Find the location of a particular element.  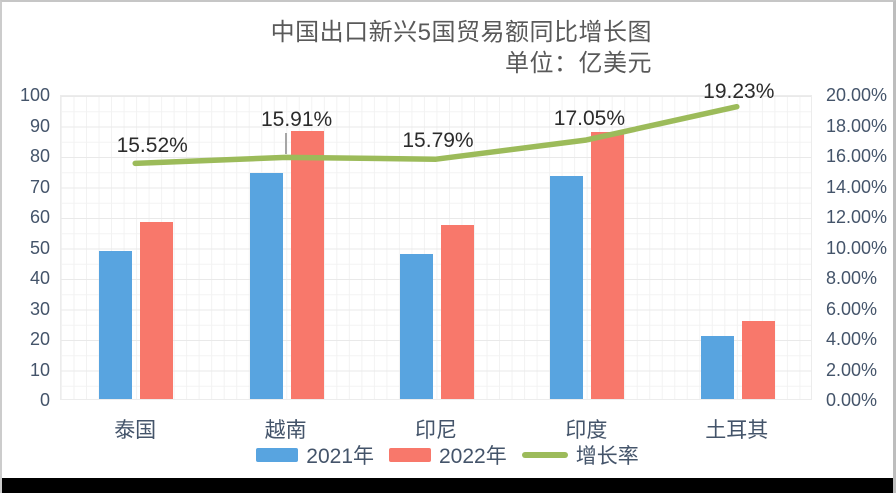

legend-label: 增长率 is located at coordinates (607, 456).